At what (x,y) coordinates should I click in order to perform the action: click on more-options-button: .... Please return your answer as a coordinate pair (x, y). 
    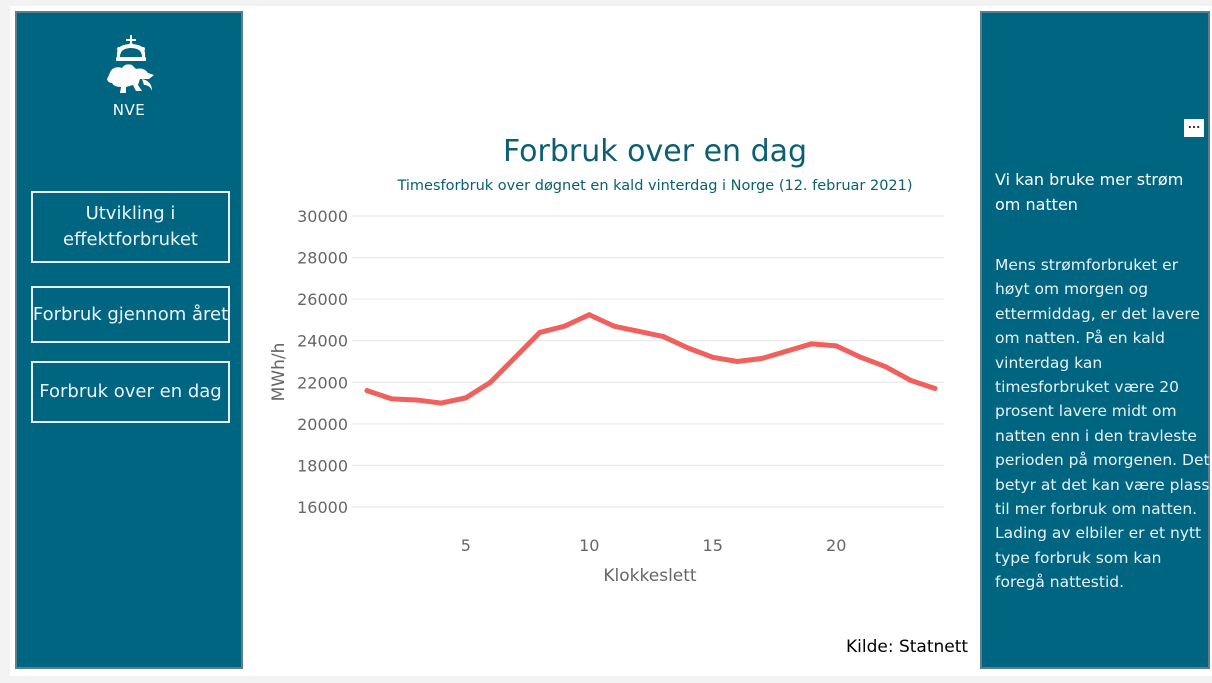
    Looking at the image, I should click on (1194, 128).